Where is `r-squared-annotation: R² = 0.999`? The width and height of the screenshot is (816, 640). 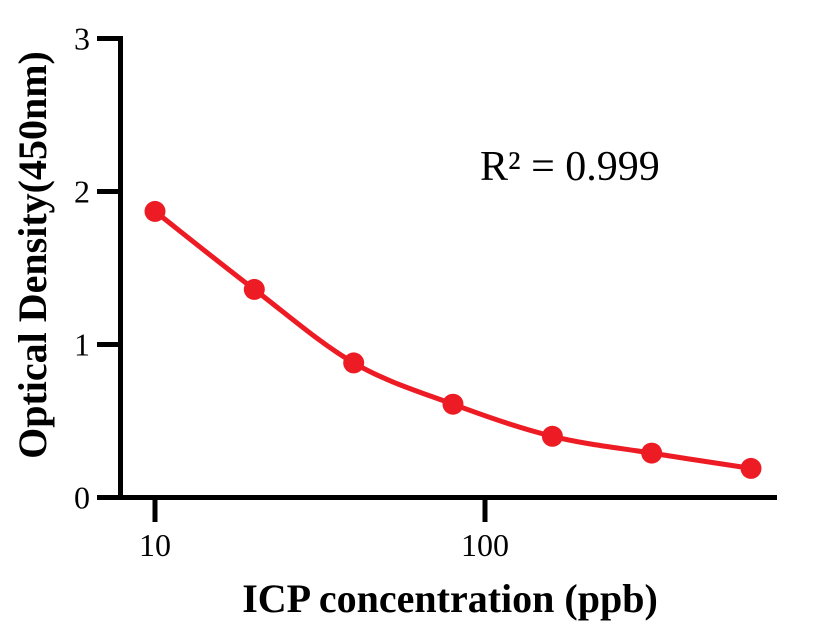
r-squared-annotation: R² = 0.999 is located at coordinates (570, 167).